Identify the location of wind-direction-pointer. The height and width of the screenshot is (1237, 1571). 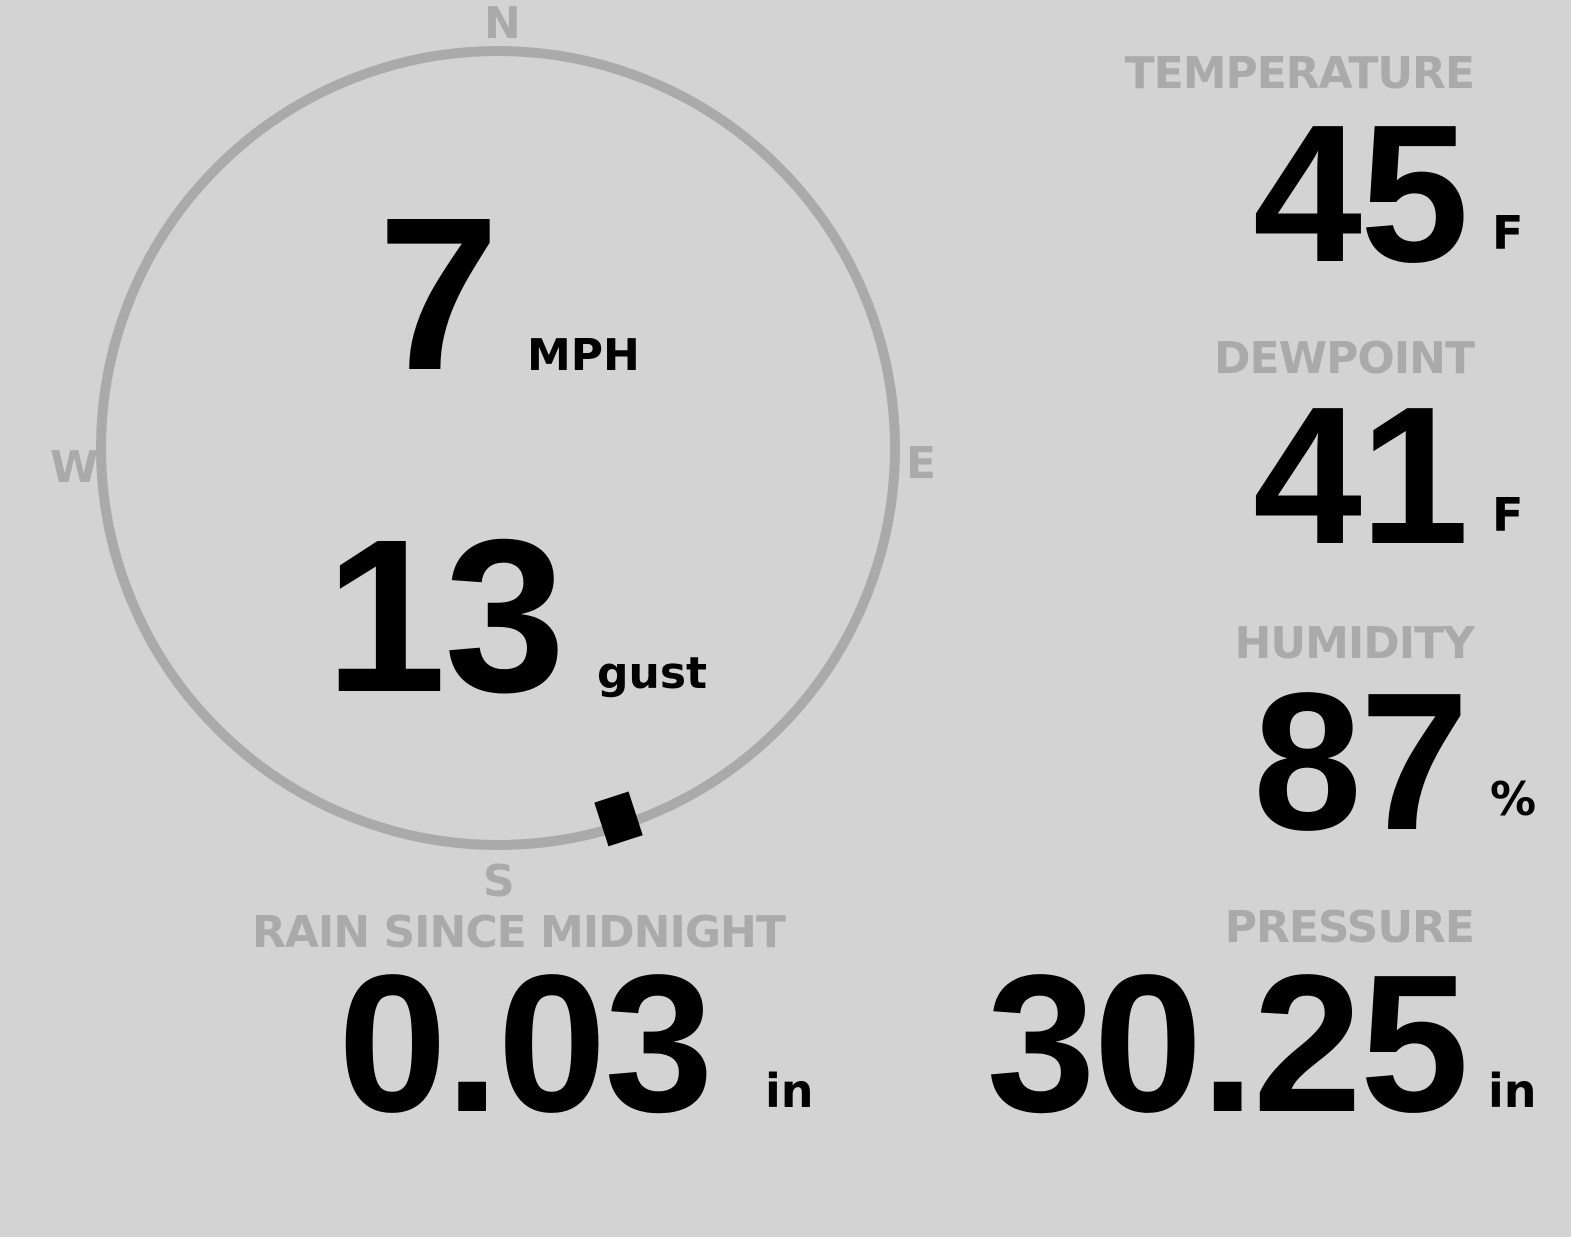
(618, 819).